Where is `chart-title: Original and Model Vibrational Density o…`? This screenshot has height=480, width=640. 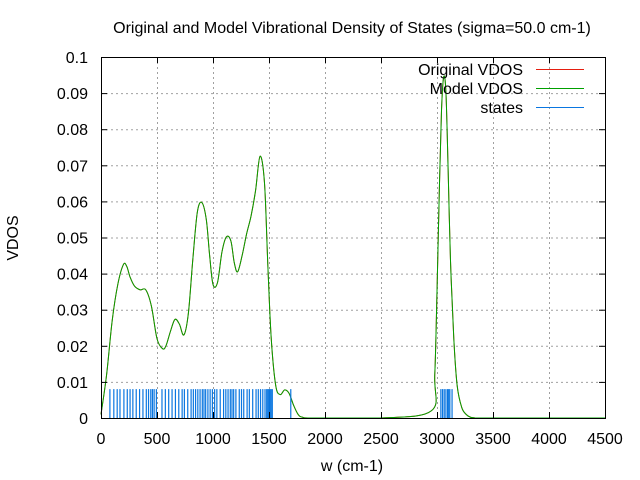 chart-title: Original and Model Vibrational Density o… is located at coordinates (352, 28).